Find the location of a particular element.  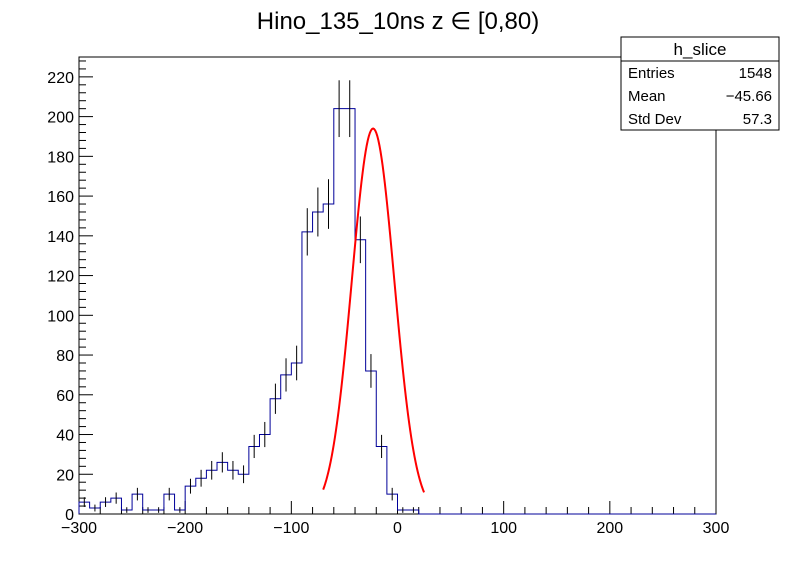

x-tick-label: 200 is located at coordinates (609, 528).